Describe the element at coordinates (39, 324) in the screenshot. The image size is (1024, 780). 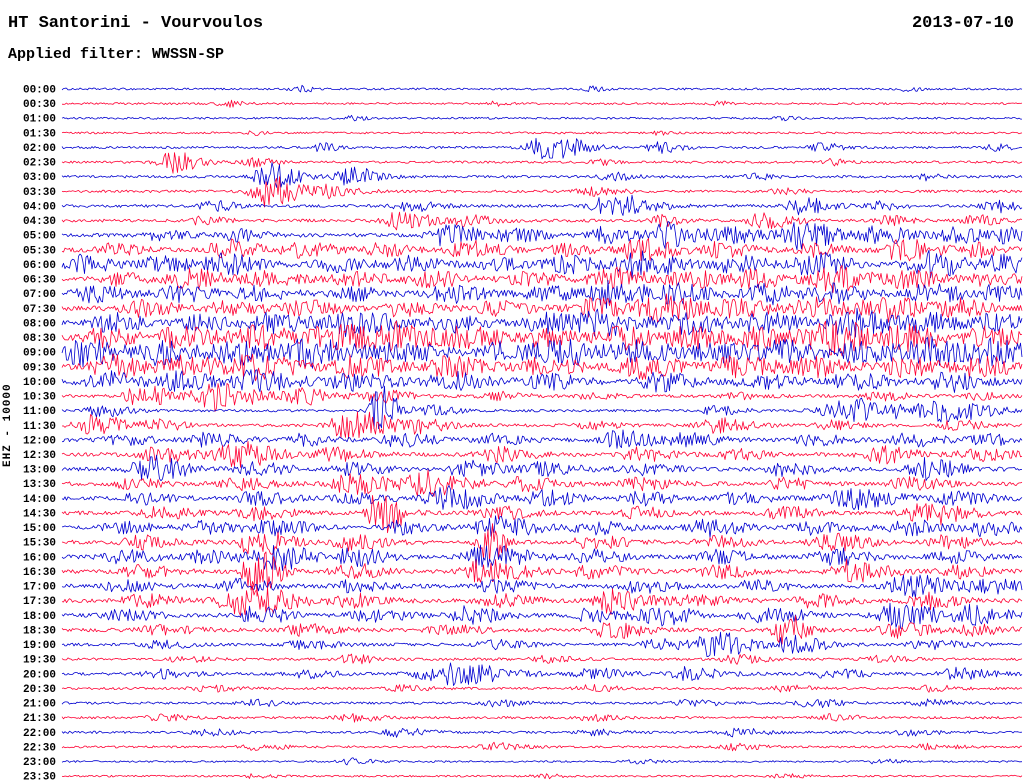
I see `time-label: 08:00` at that location.